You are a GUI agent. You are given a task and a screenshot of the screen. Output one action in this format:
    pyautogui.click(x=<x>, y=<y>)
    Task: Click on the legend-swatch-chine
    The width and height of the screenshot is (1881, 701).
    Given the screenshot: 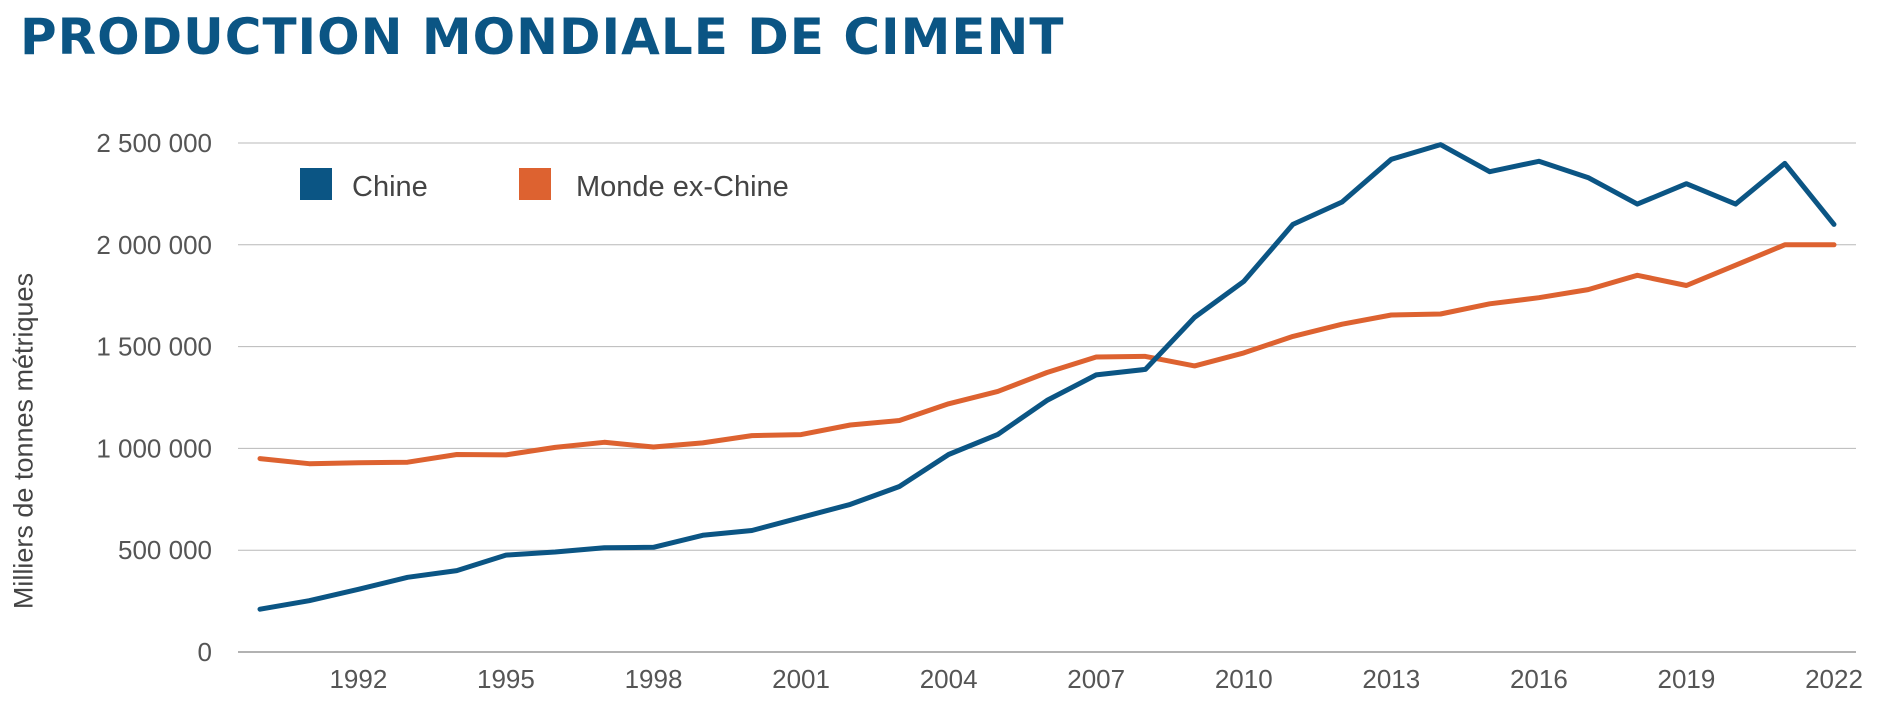 What is the action you would take?
    pyautogui.click(x=316, y=184)
    